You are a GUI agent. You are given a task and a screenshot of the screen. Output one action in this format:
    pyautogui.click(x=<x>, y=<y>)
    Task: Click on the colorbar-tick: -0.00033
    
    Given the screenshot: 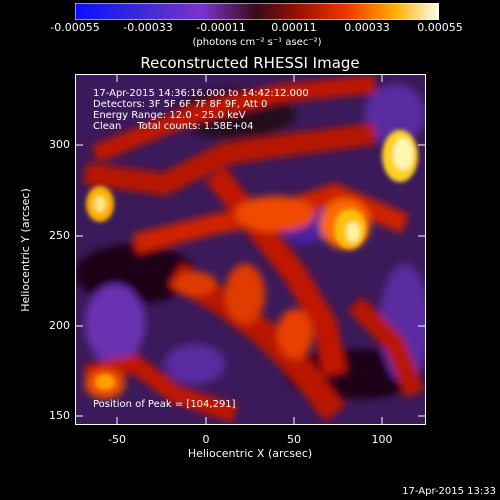 What is the action you would take?
    pyautogui.click(x=148, y=27)
    